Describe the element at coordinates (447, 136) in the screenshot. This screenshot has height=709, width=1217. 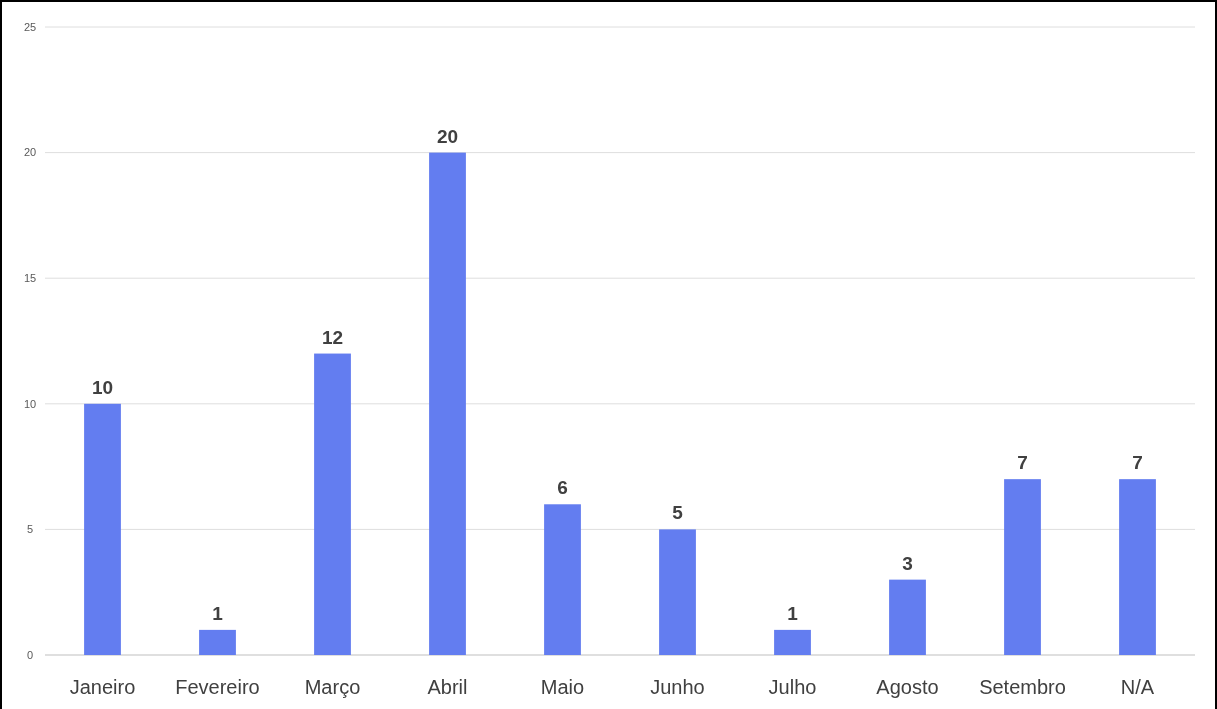
I see `data-label: 20` at that location.